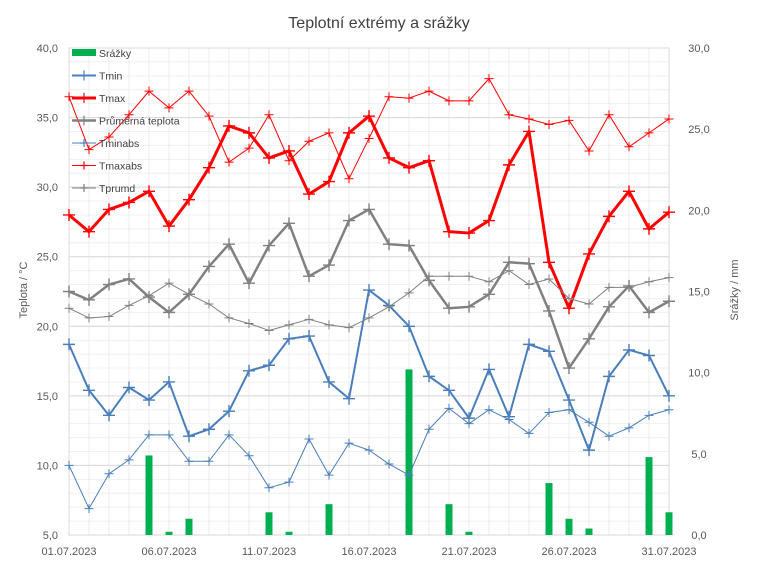 Image resolution: width=758 pixels, height=567 pixels. I want to click on y-tick-label: 25,0, so click(47, 258).